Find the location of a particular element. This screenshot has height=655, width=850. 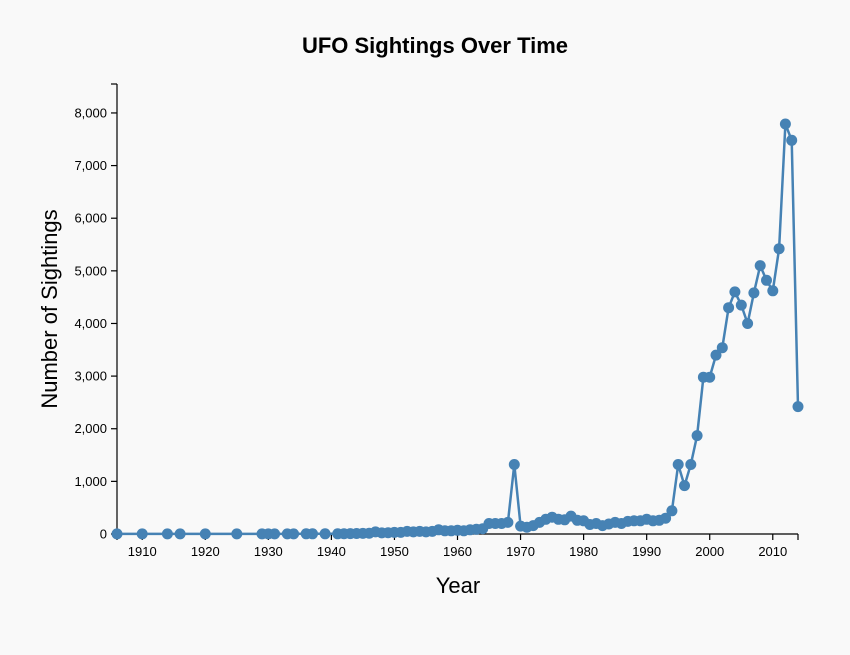

x-tick-label: 1990 is located at coordinates (646, 551).